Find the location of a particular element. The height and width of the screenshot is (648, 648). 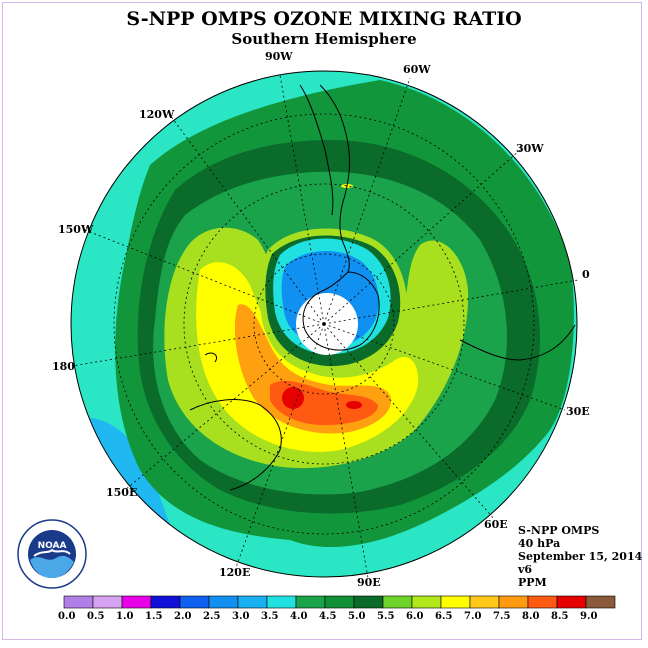

colorbar-tick-label: 9.0 is located at coordinates (588, 616).